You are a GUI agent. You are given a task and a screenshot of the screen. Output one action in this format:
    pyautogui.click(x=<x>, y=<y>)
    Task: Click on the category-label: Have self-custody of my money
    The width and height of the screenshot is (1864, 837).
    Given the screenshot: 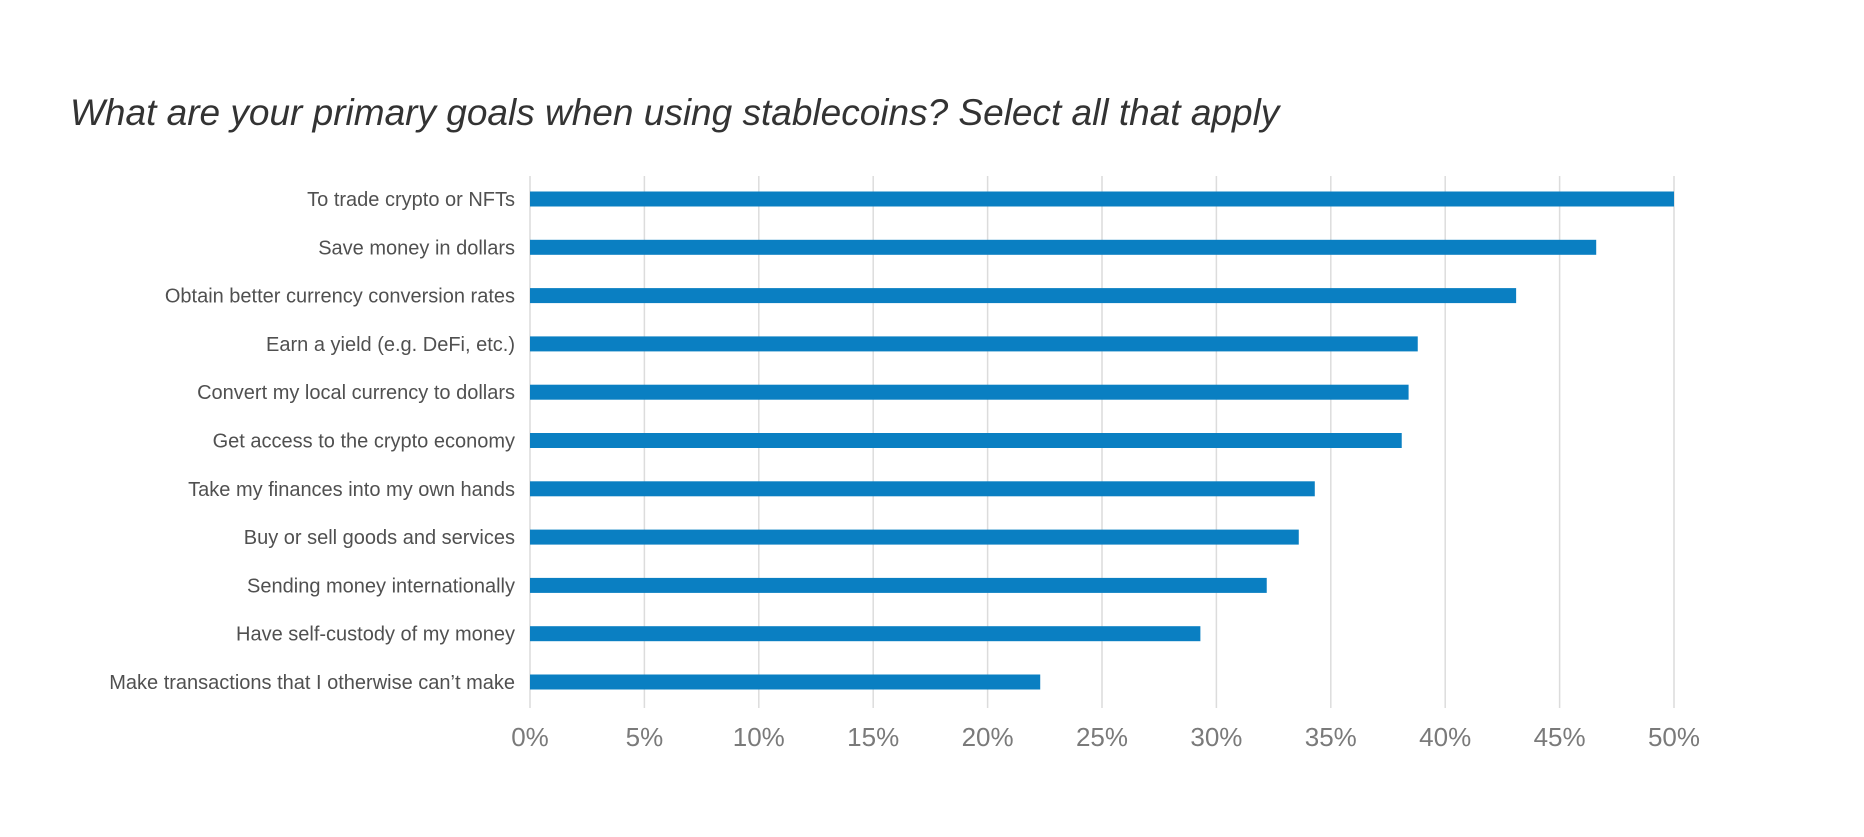 What is the action you would take?
    pyautogui.click(x=375, y=635)
    